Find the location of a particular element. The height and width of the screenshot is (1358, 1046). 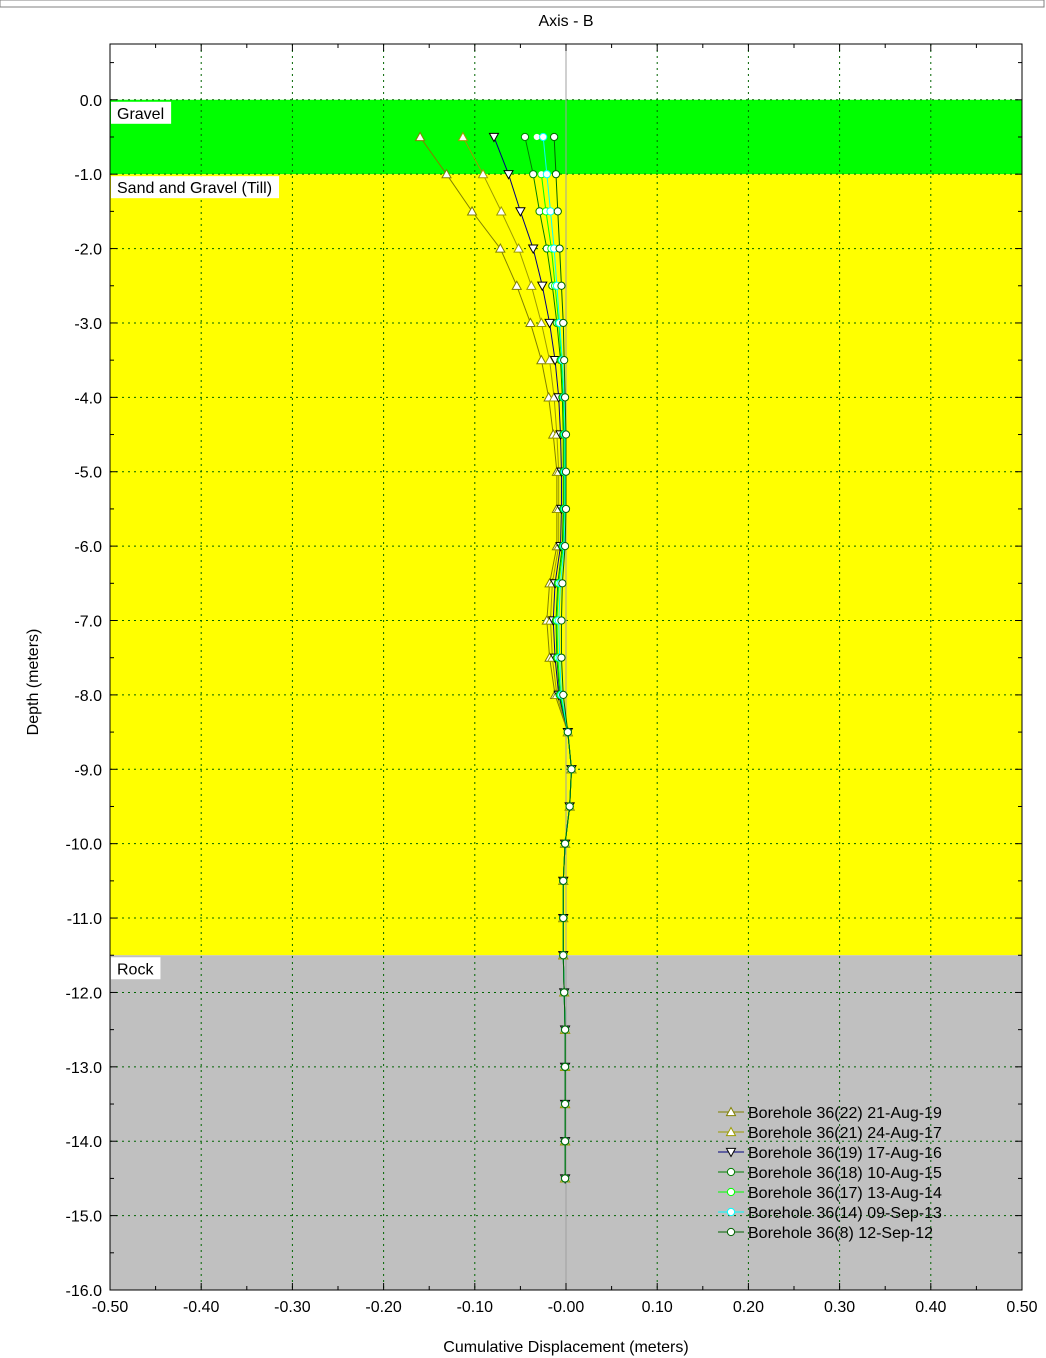

y-tick-label: -6.0 is located at coordinates (88, 547).